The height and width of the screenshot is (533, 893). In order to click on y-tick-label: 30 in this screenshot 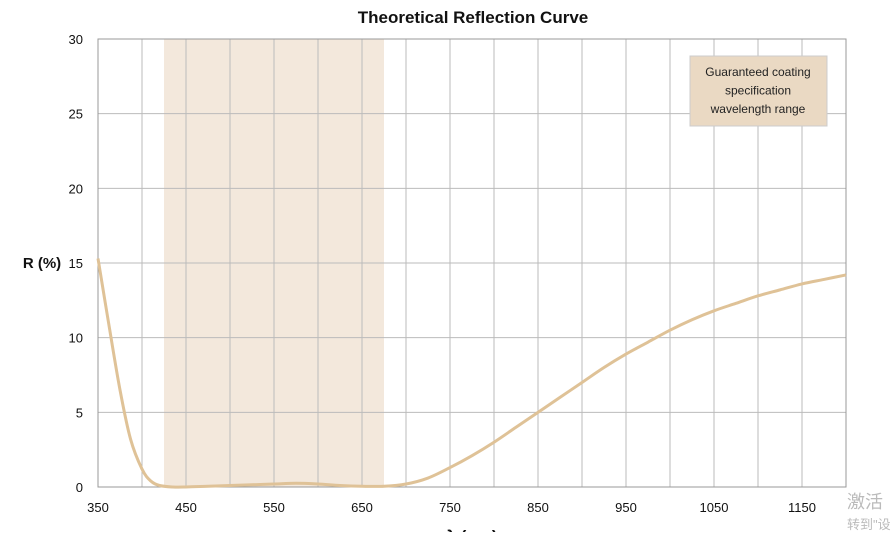, I will do `click(76, 39)`.